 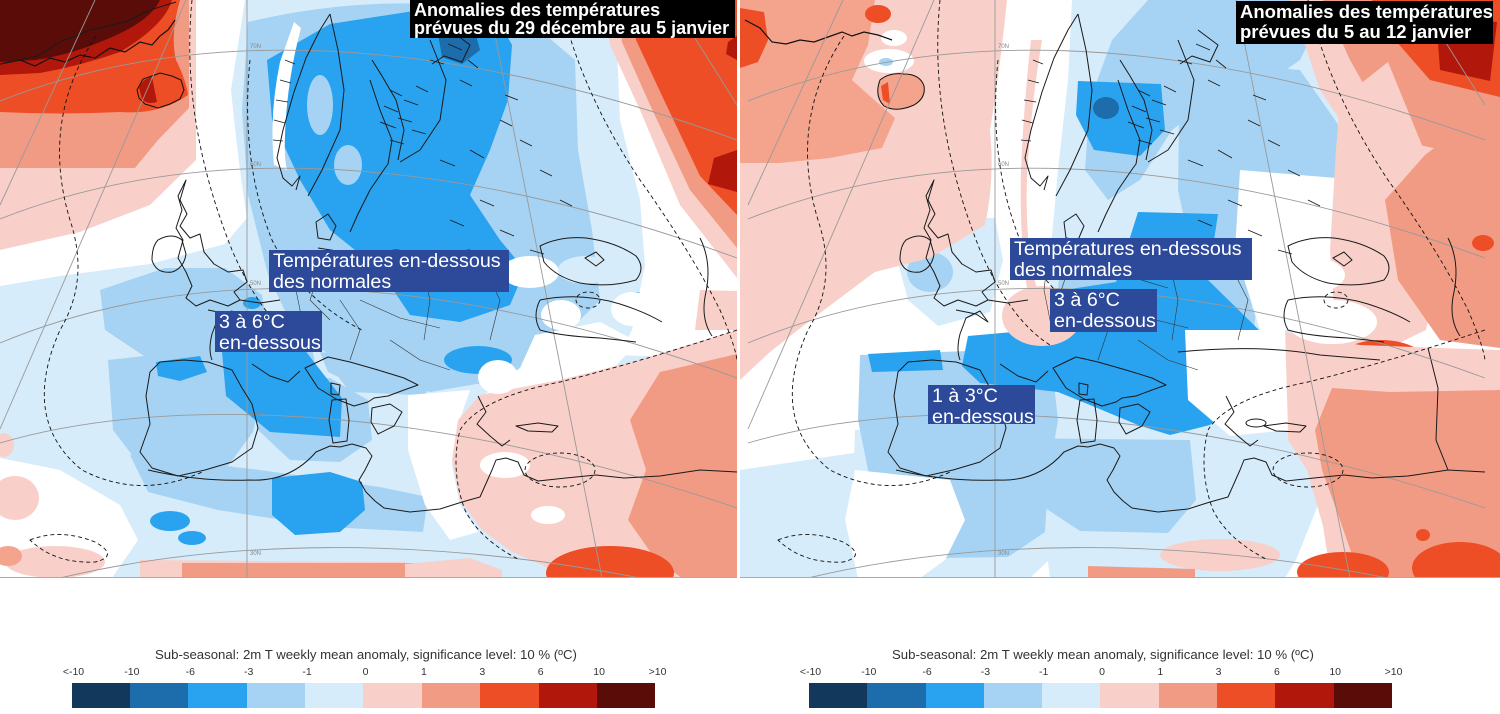 What do you see at coordinates (255, 284) in the screenshot?
I see `svg-text: 50N` at bounding box center [255, 284].